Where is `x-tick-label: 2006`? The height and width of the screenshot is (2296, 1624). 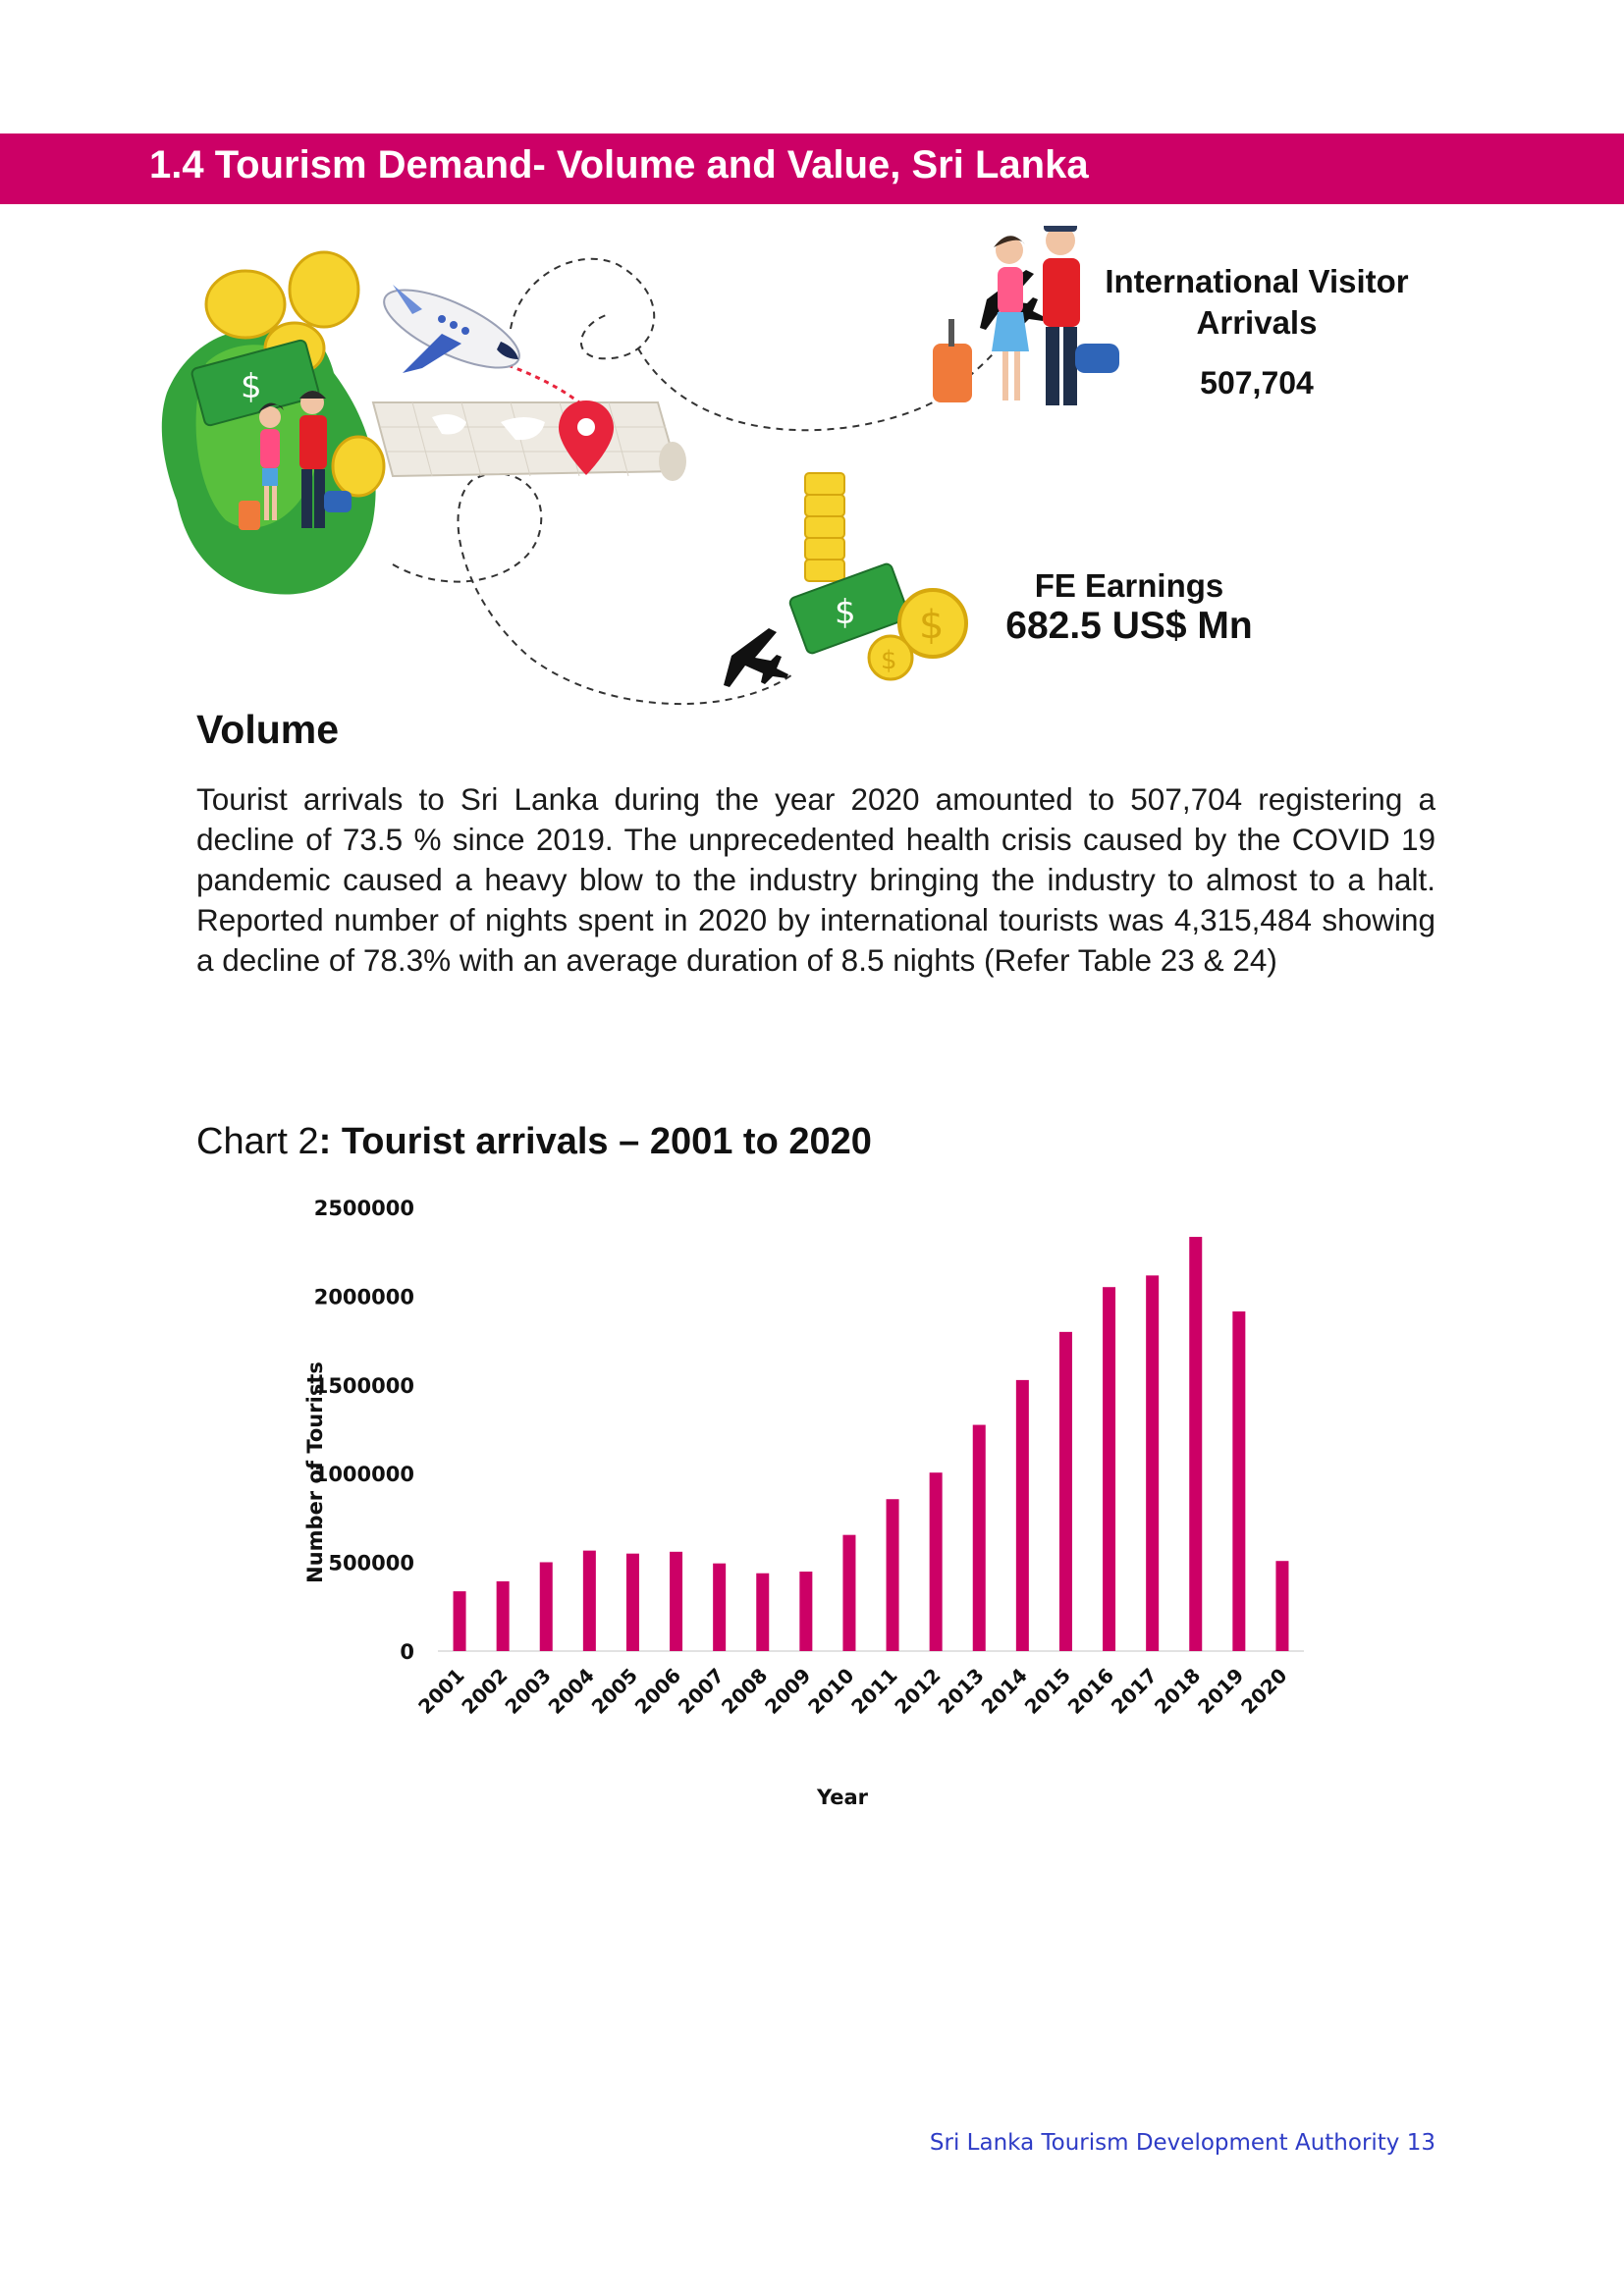
x-tick-label: 2006 is located at coordinates (657, 1691).